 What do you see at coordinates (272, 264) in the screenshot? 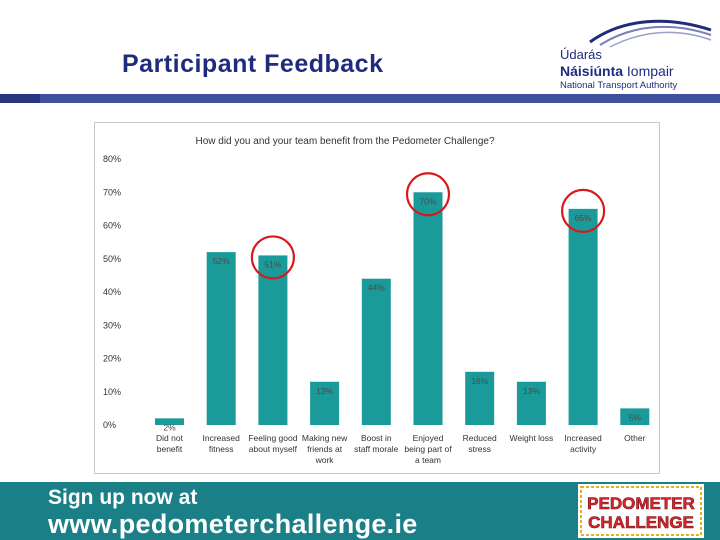
I see `data-label: 51%` at bounding box center [272, 264].